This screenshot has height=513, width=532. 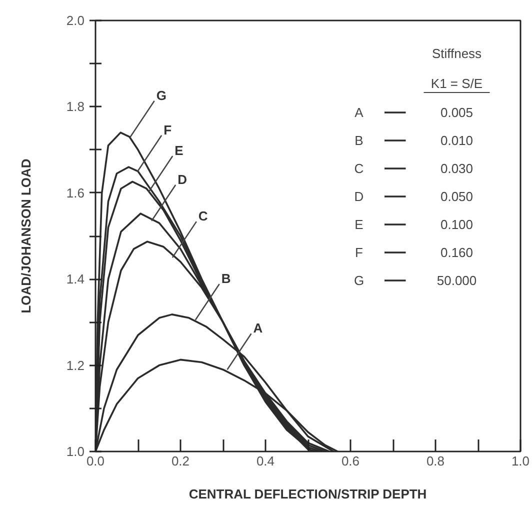 What do you see at coordinates (456, 280) in the screenshot?
I see `annotation: 50.000` at bounding box center [456, 280].